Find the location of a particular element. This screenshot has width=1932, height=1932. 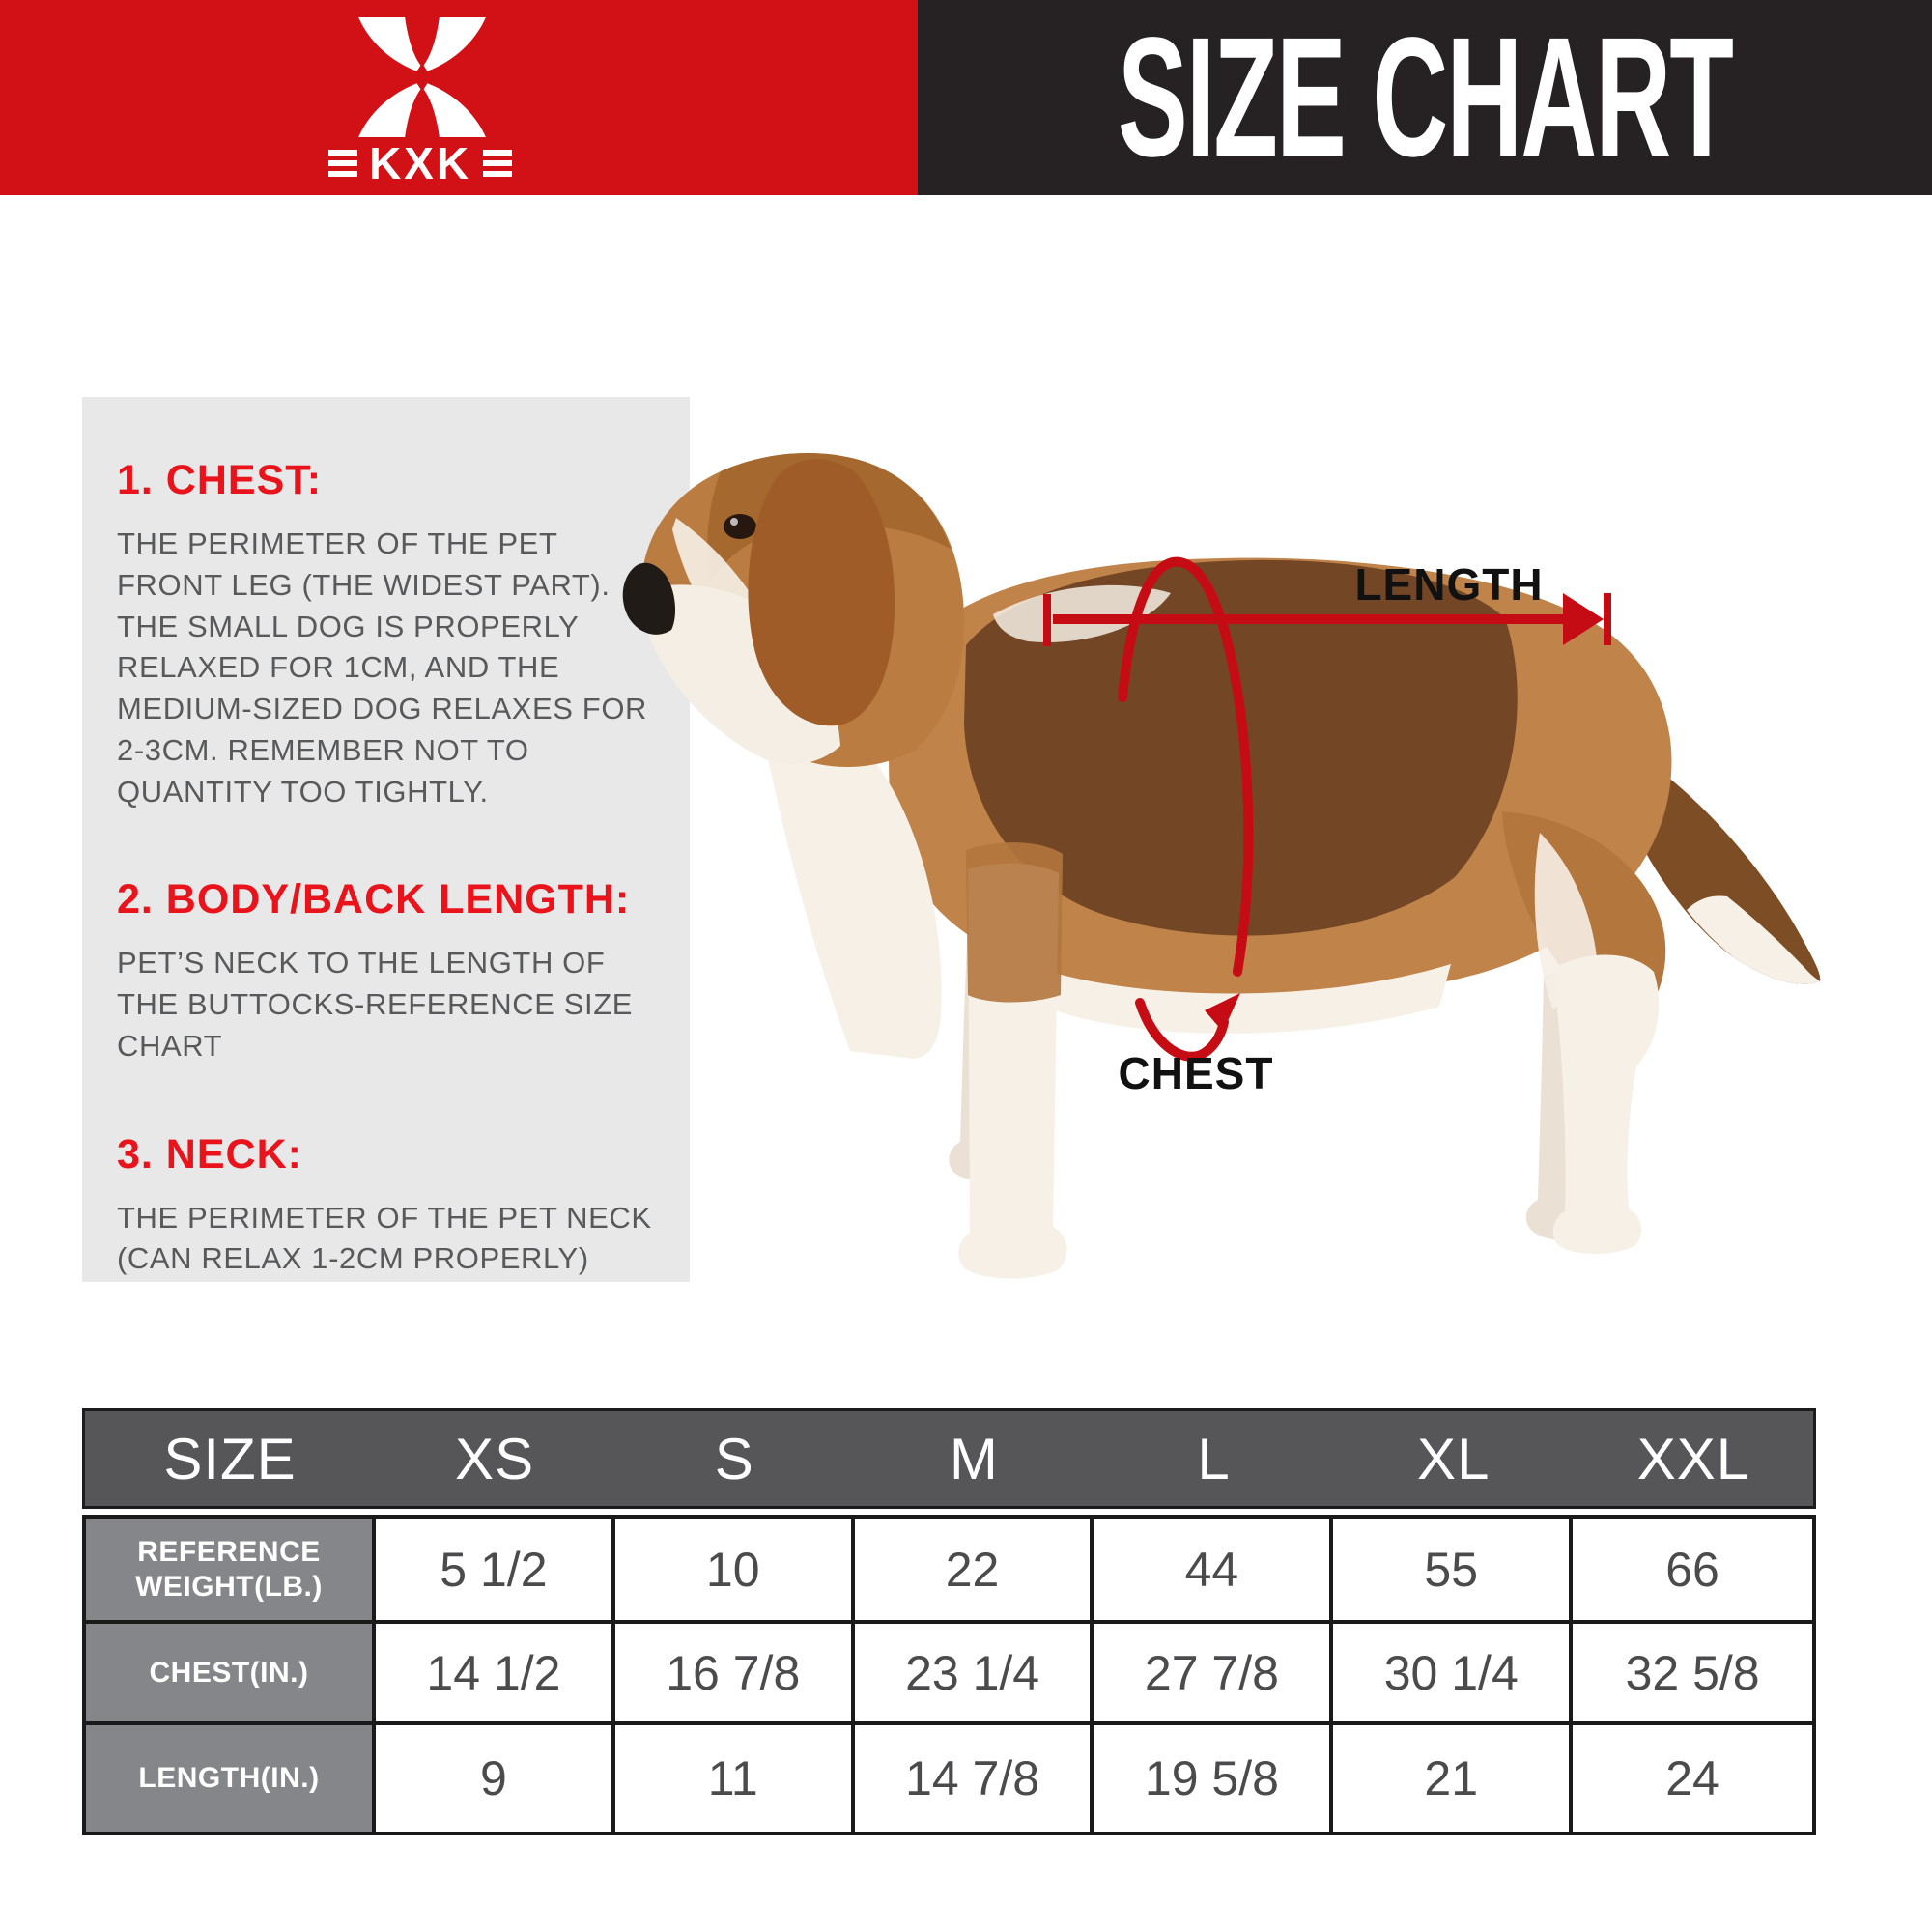

column-header-xs: XS is located at coordinates (495, 1459).